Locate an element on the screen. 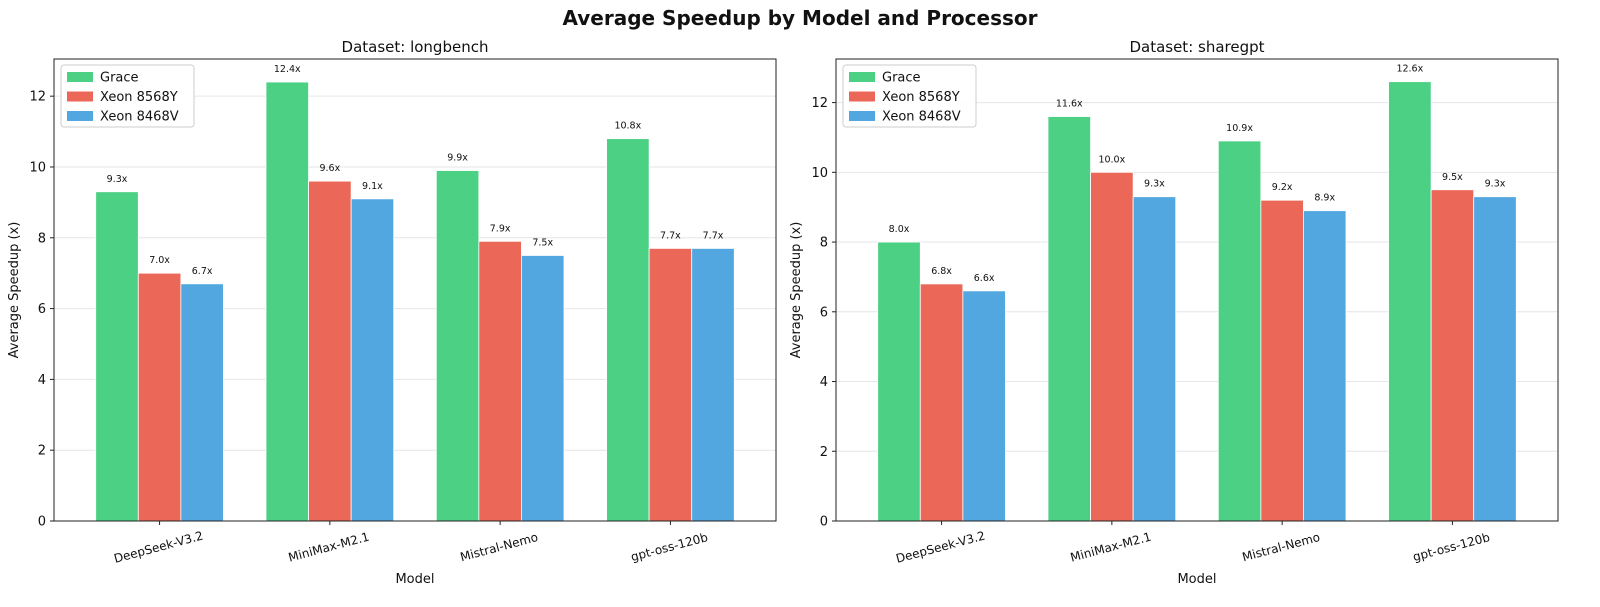 The width and height of the screenshot is (1600, 607). bar-value-label: 11.6x is located at coordinates (1069, 104).